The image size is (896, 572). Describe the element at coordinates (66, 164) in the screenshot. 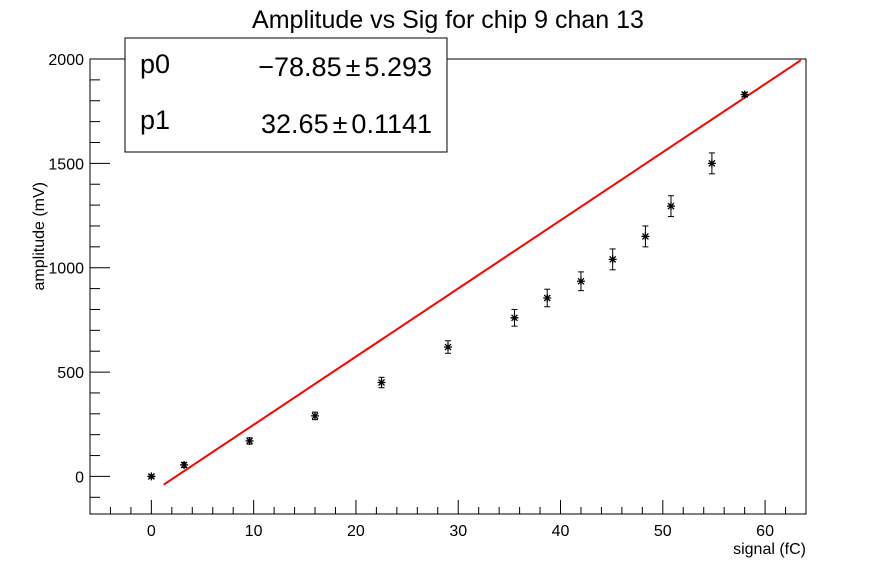

I see `y-tick-label: 1500` at that location.